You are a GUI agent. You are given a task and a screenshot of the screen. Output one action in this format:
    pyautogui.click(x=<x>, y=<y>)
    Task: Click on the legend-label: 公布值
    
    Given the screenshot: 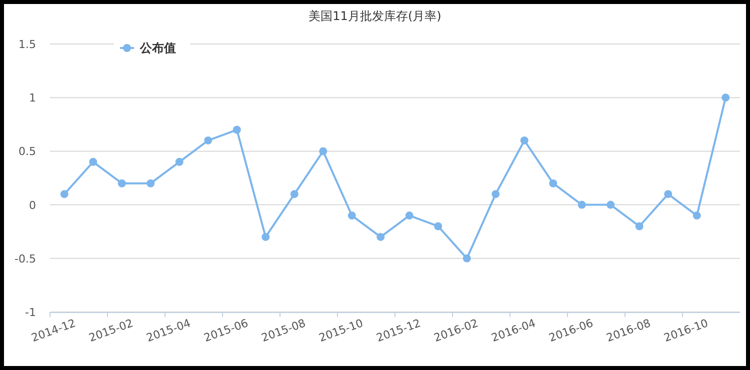 What is the action you would take?
    pyautogui.click(x=157, y=48)
    